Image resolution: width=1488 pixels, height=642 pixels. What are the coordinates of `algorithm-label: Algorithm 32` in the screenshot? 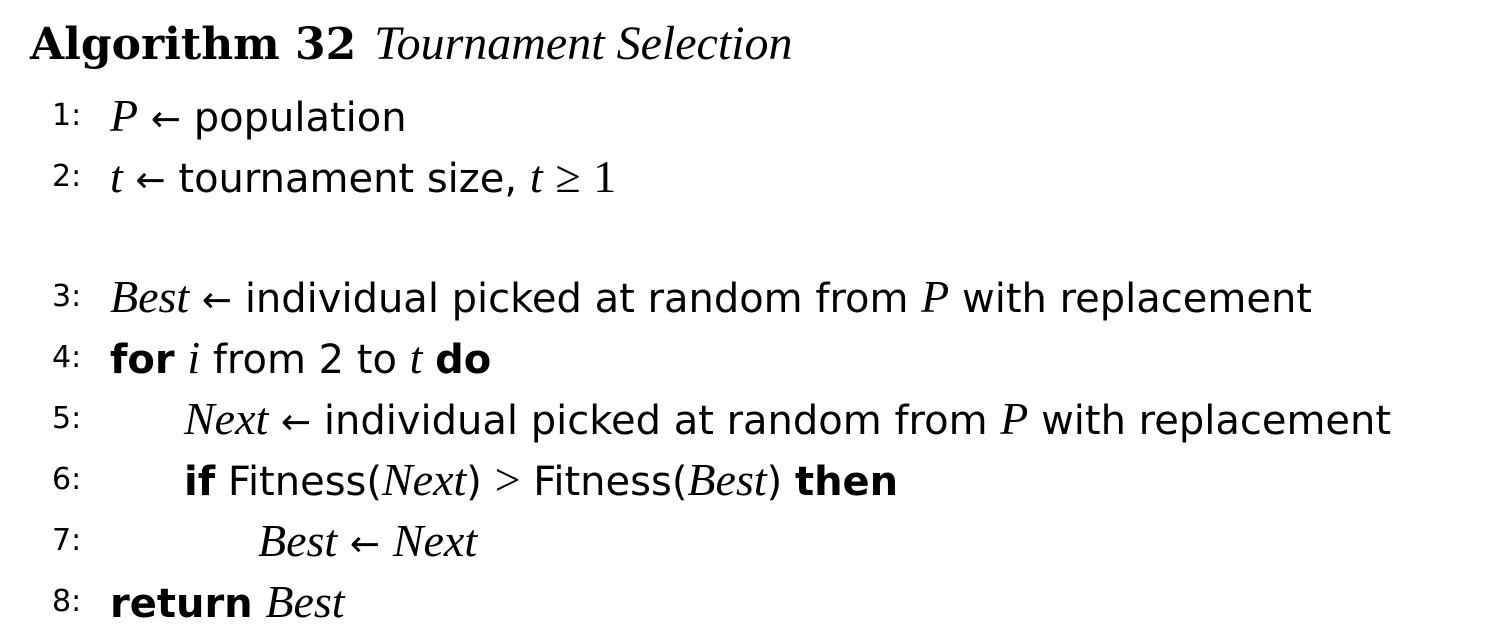 It's located at (193, 44).